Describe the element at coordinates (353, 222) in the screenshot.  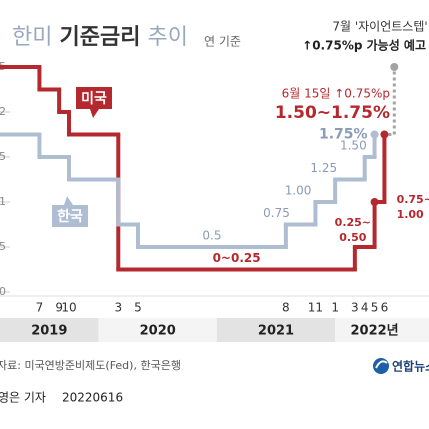
I see `value-label-line: 0.25~` at that location.